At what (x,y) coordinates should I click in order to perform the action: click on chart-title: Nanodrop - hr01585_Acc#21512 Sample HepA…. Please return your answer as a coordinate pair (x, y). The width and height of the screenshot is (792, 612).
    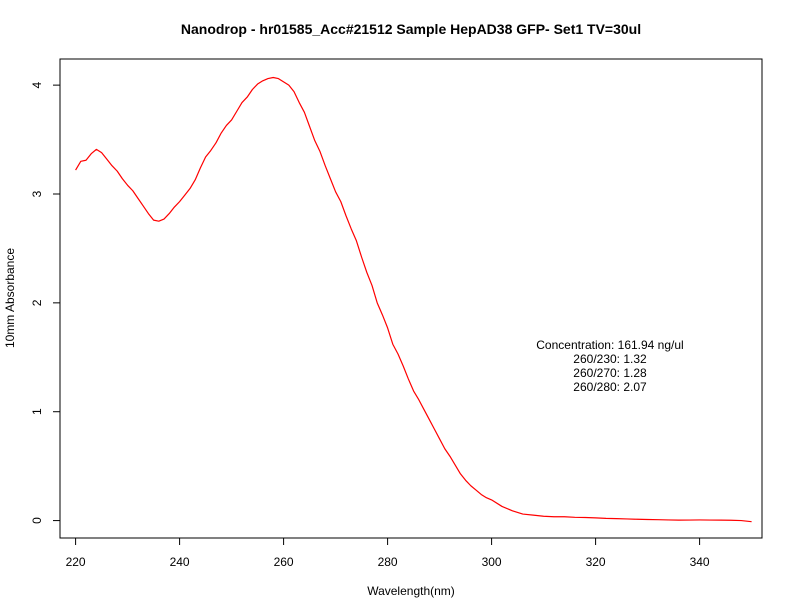
    Looking at the image, I should click on (411, 29).